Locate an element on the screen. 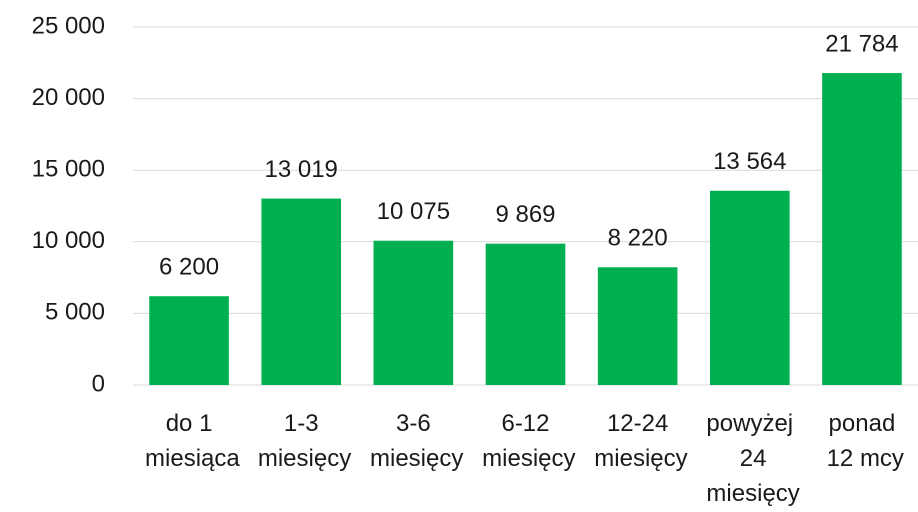 Image resolution: width=918 pixels, height=512 pixels. y-tick-label: 0 is located at coordinates (98, 383).